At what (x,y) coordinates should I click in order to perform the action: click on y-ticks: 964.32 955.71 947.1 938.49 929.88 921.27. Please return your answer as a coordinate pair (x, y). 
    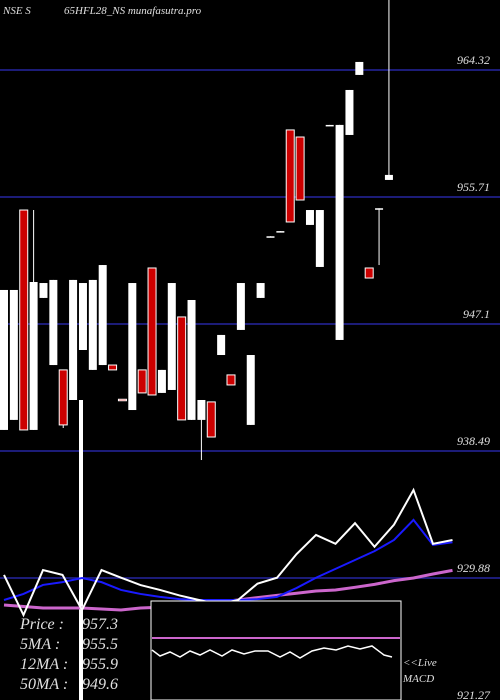
    Looking at the image, I should click on (474, 376).